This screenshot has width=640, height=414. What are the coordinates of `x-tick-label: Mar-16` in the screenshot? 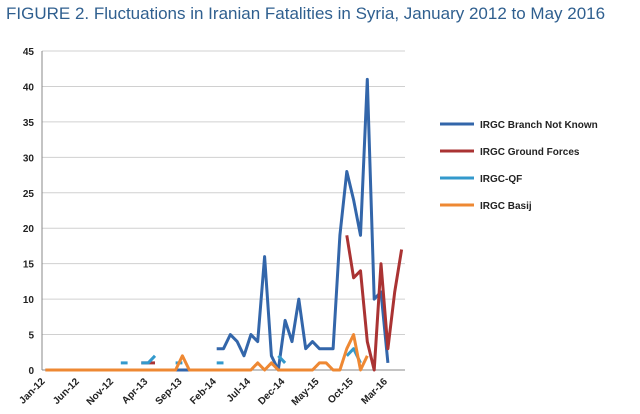 It's located at (374, 391).